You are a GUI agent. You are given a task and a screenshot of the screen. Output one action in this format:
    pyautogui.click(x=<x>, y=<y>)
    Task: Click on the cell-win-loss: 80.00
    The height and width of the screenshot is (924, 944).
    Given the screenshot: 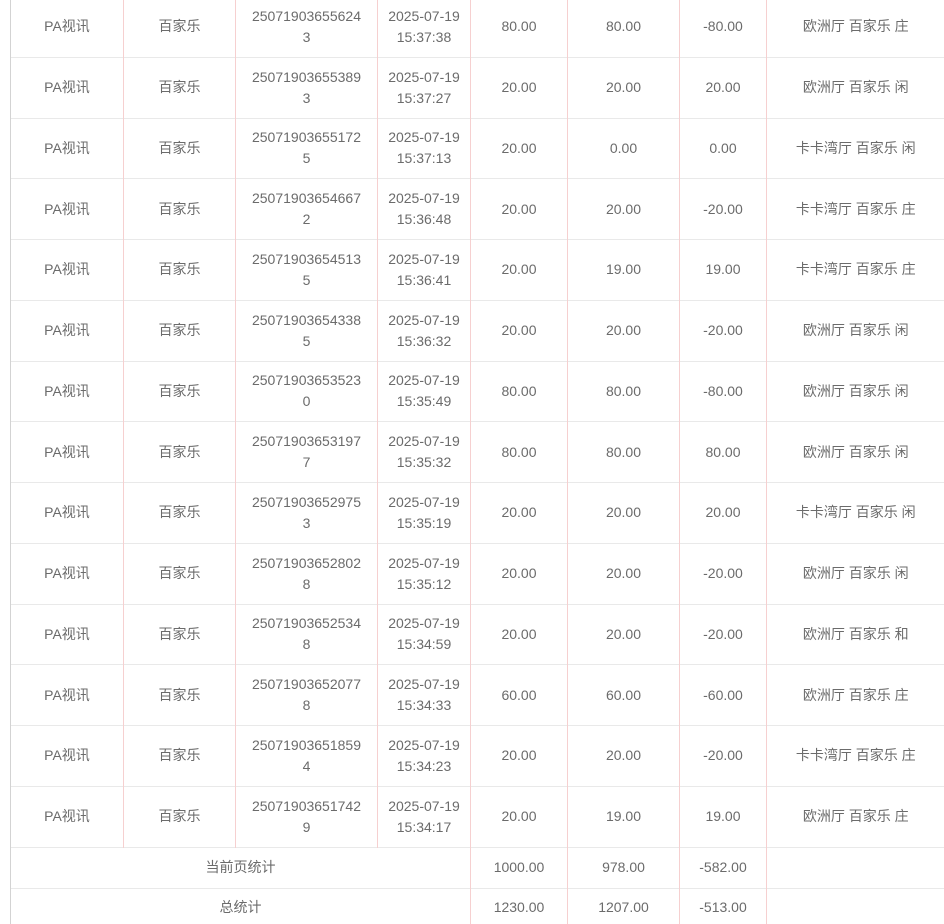 What is the action you would take?
    pyautogui.click(x=723, y=452)
    